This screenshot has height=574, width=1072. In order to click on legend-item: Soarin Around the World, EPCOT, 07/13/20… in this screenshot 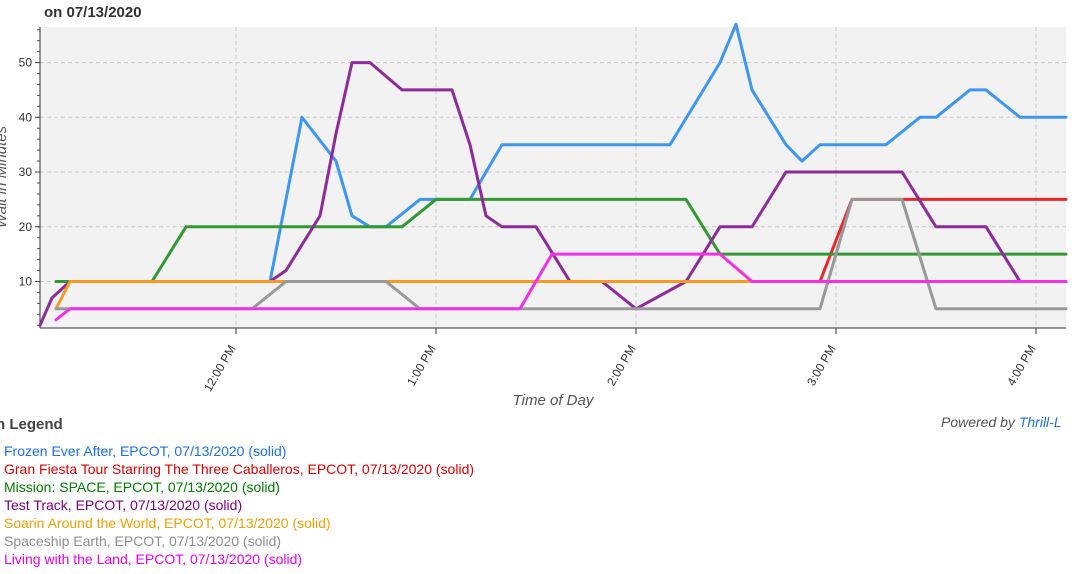, I will do `click(167, 523)`.